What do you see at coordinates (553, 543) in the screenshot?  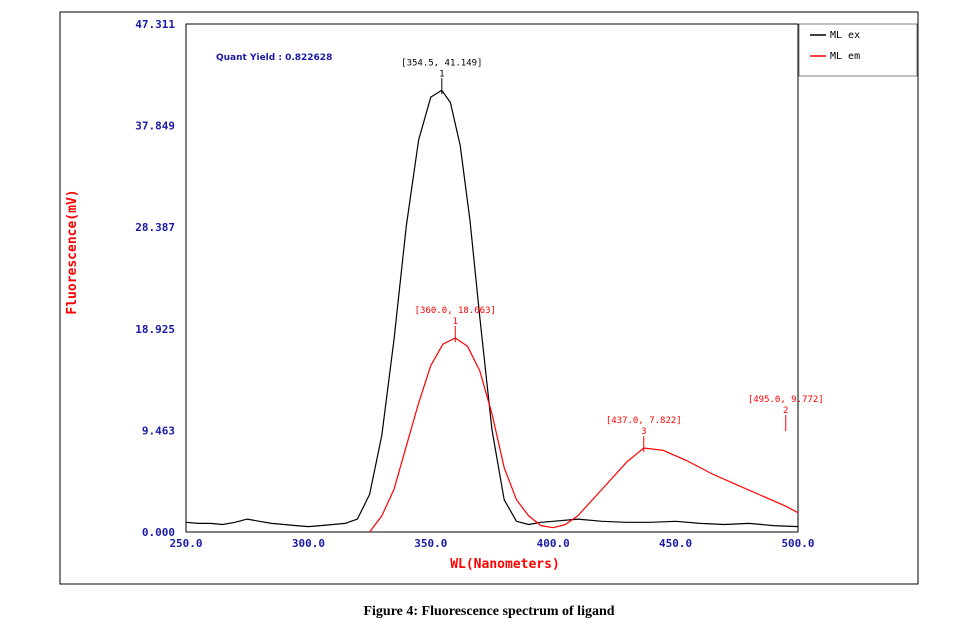 I see `x-tick-label: 400.0` at bounding box center [553, 543].